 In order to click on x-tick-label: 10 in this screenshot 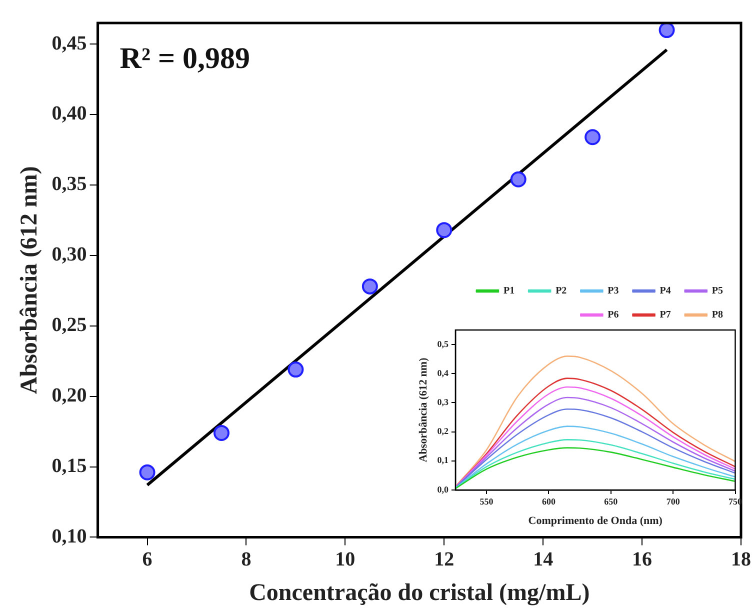, I will do `click(345, 559)`.